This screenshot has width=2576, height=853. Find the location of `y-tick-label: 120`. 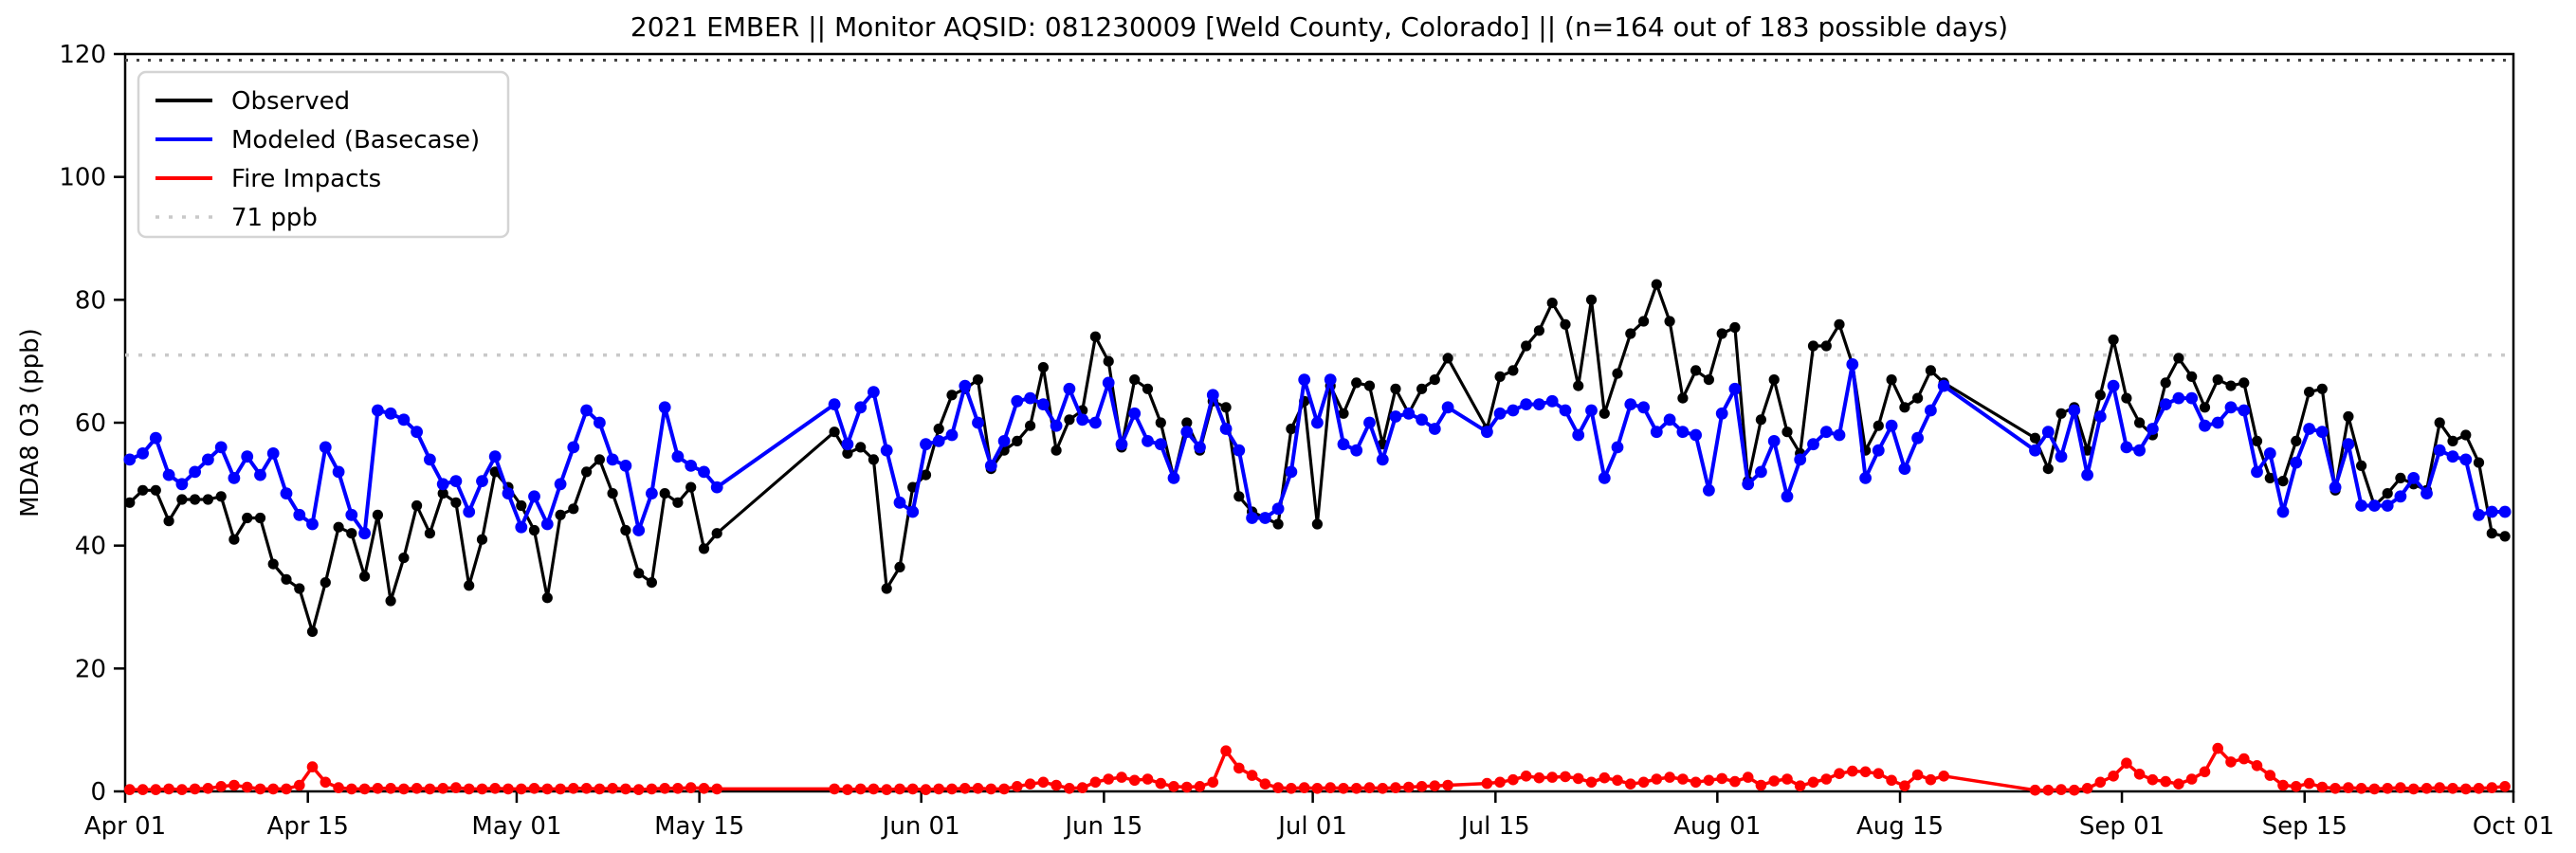

y-tick-label: 120 is located at coordinates (82, 55).